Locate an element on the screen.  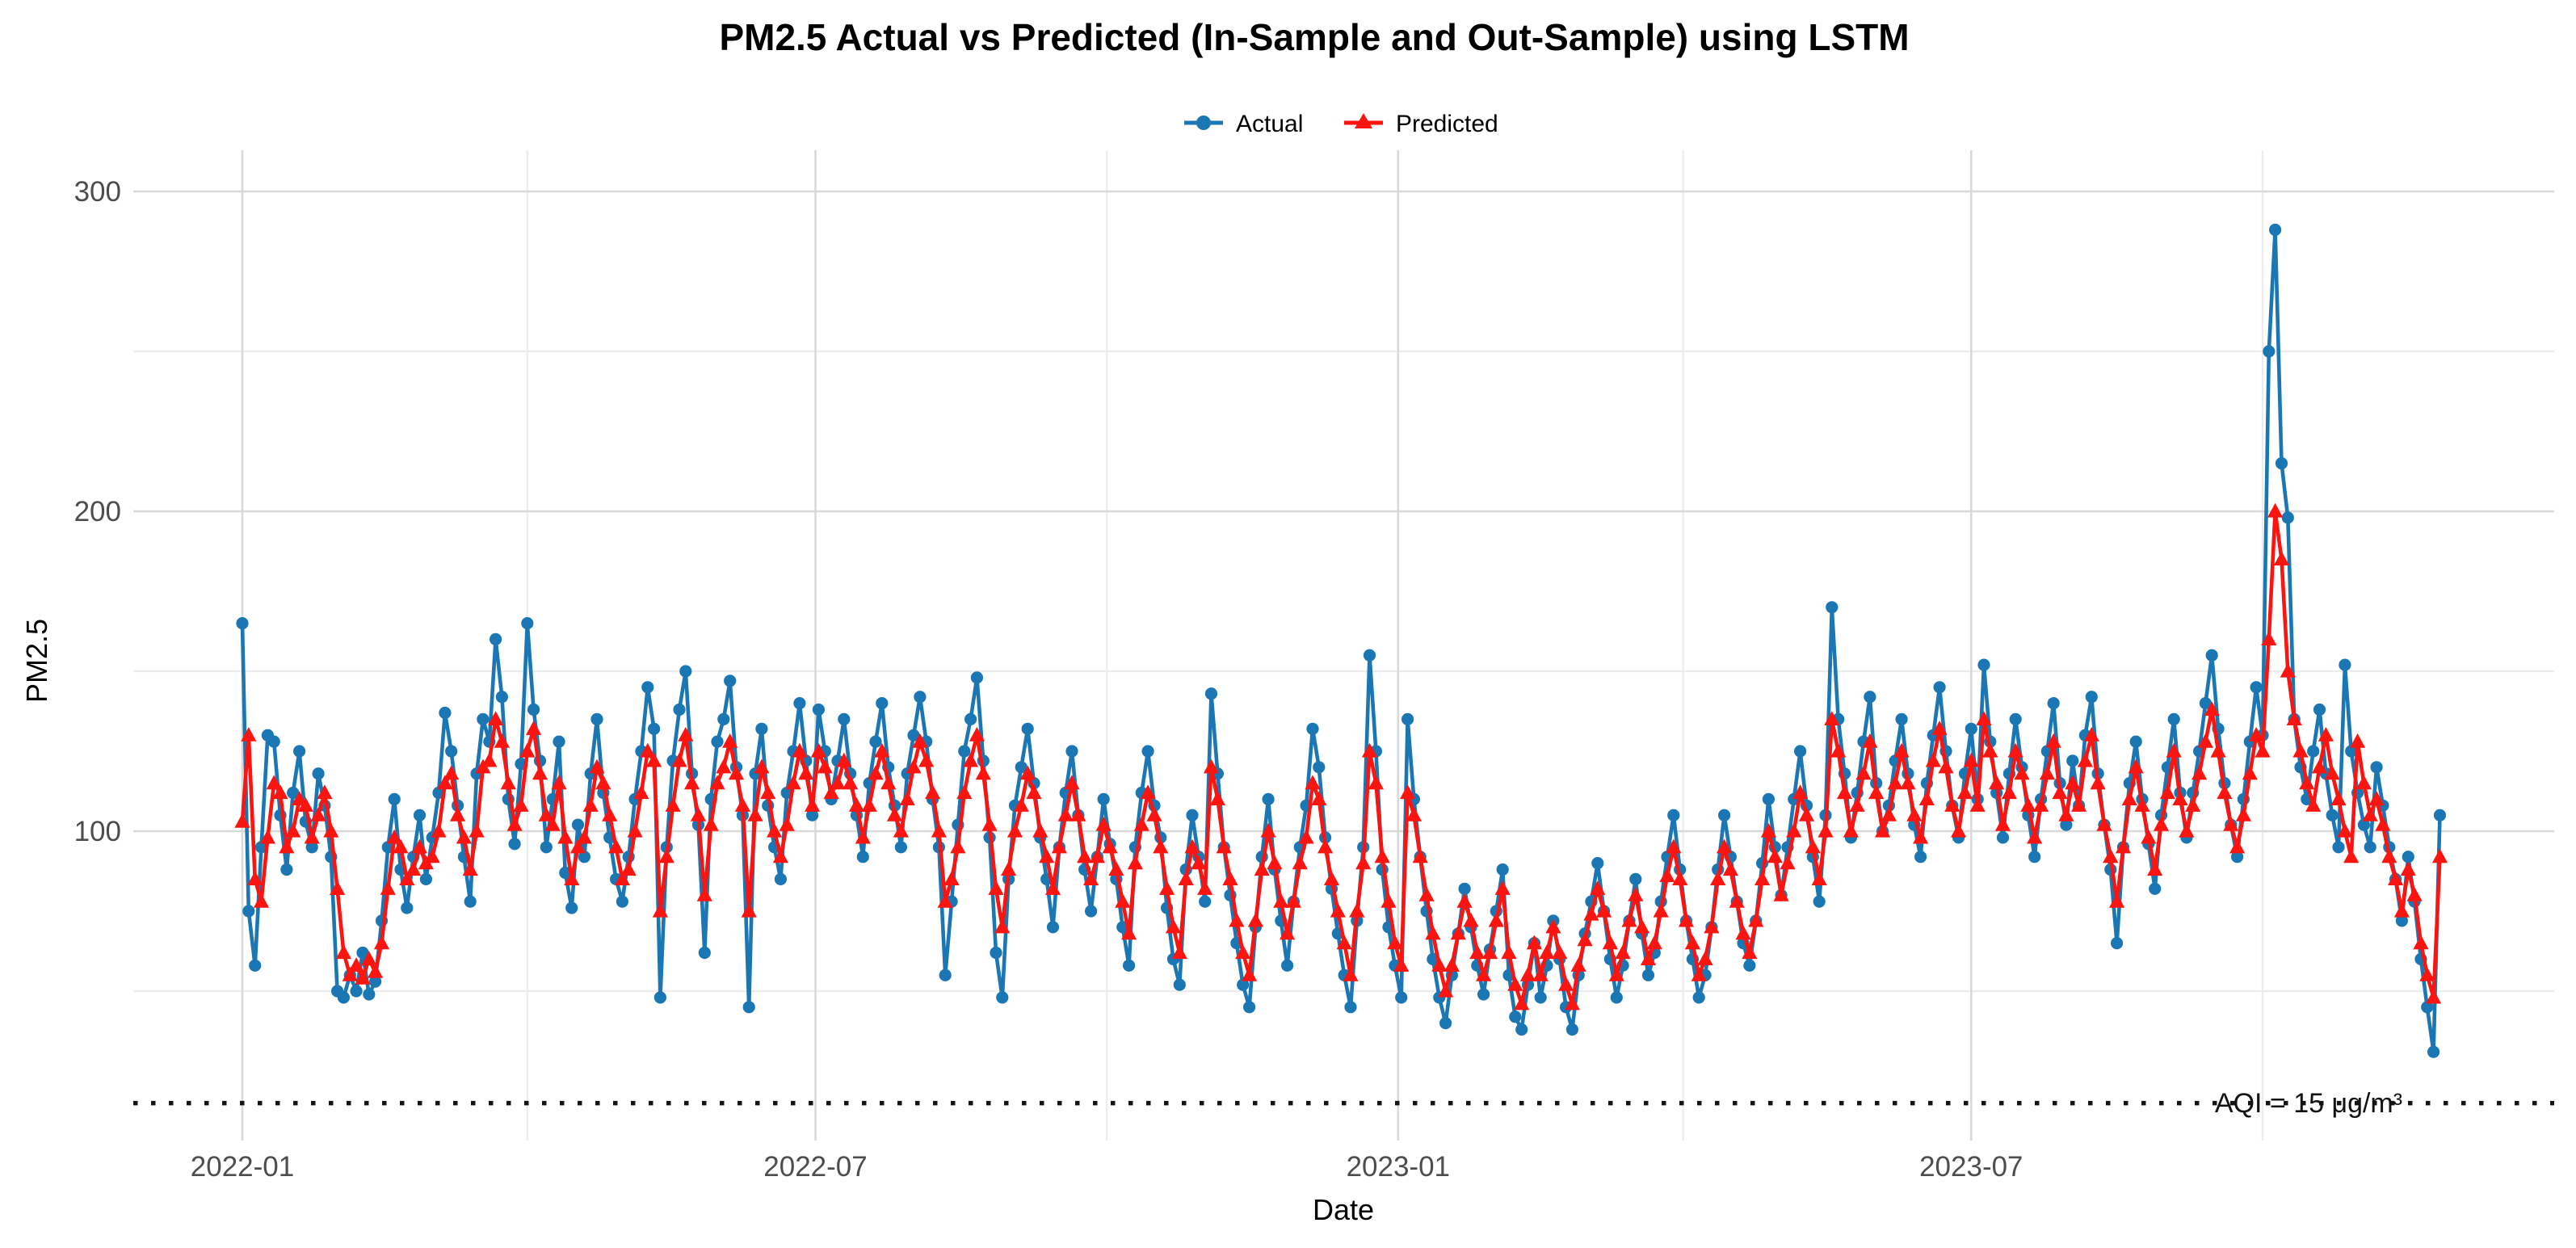
x-axis-title: Date is located at coordinates (1344, 1209).